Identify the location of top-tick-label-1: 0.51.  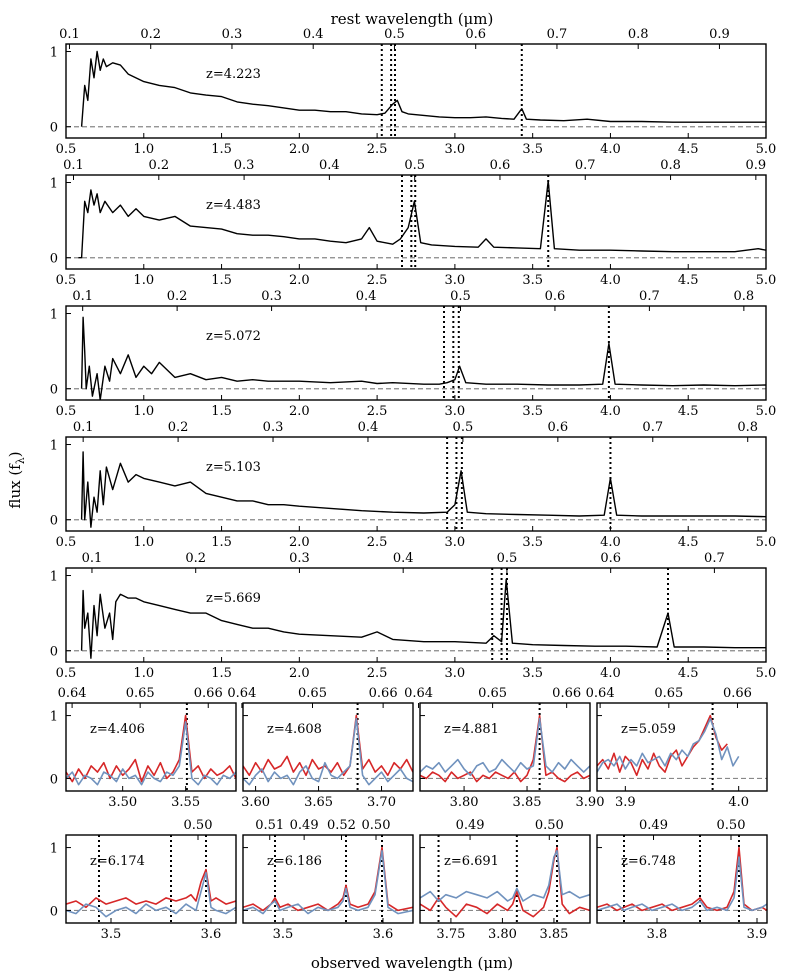
(269, 825).